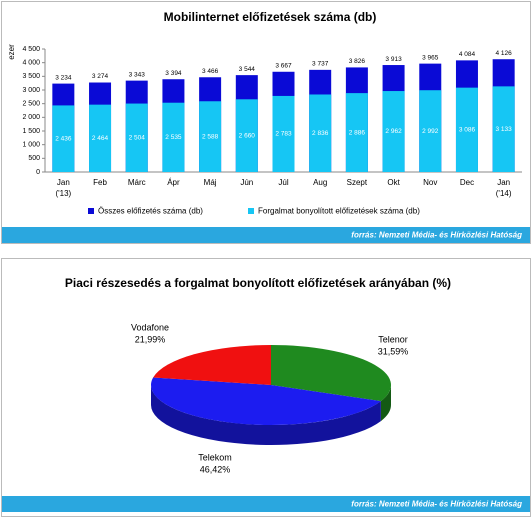  What do you see at coordinates (357, 182) in the screenshot?
I see `x-tick-label: Szept` at bounding box center [357, 182].